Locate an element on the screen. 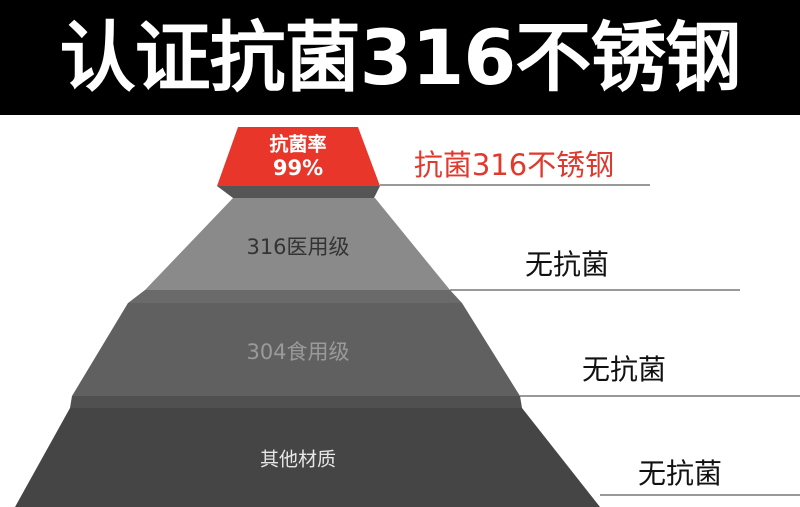 The width and height of the screenshot is (800, 507). top-tier-rate-label: 抗菌率 is located at coordinates (298, 144).